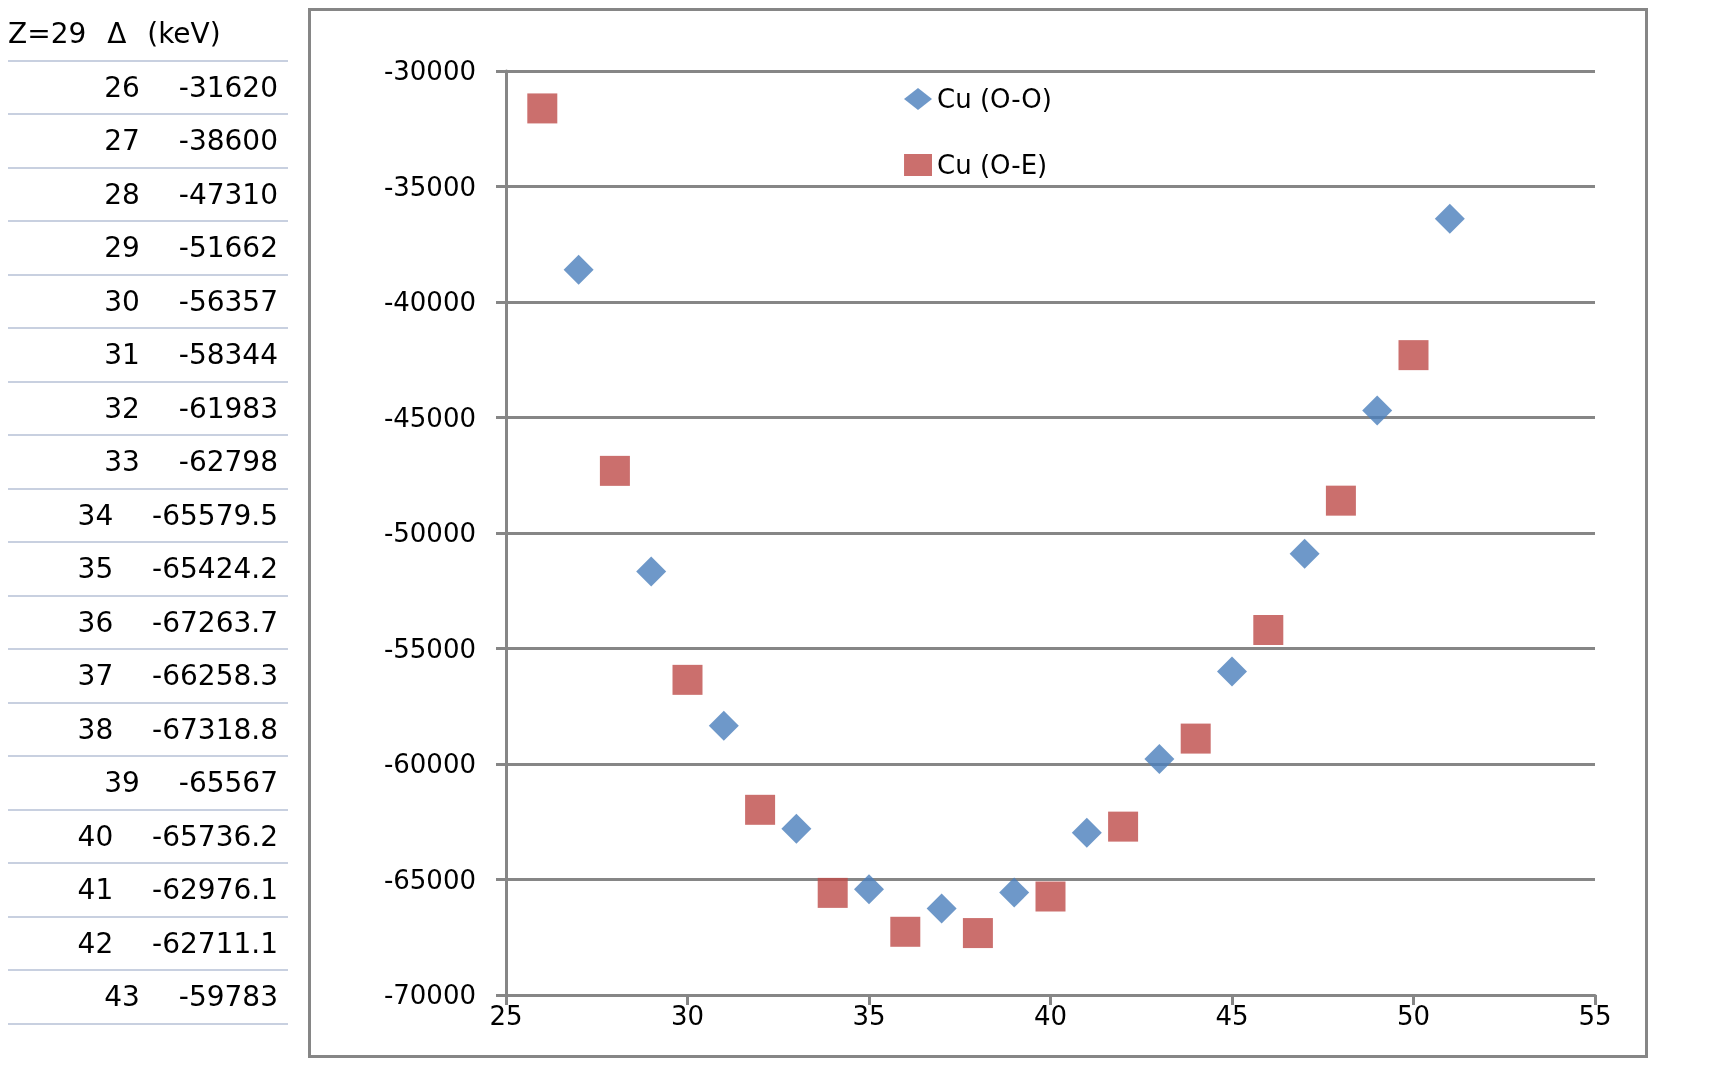 The image size is (1730, 1084). What do you see at coordinates (992, 165) in the screenshot?
I see `legend-label: Cu (O-E)` at bounding box center [992, 165].